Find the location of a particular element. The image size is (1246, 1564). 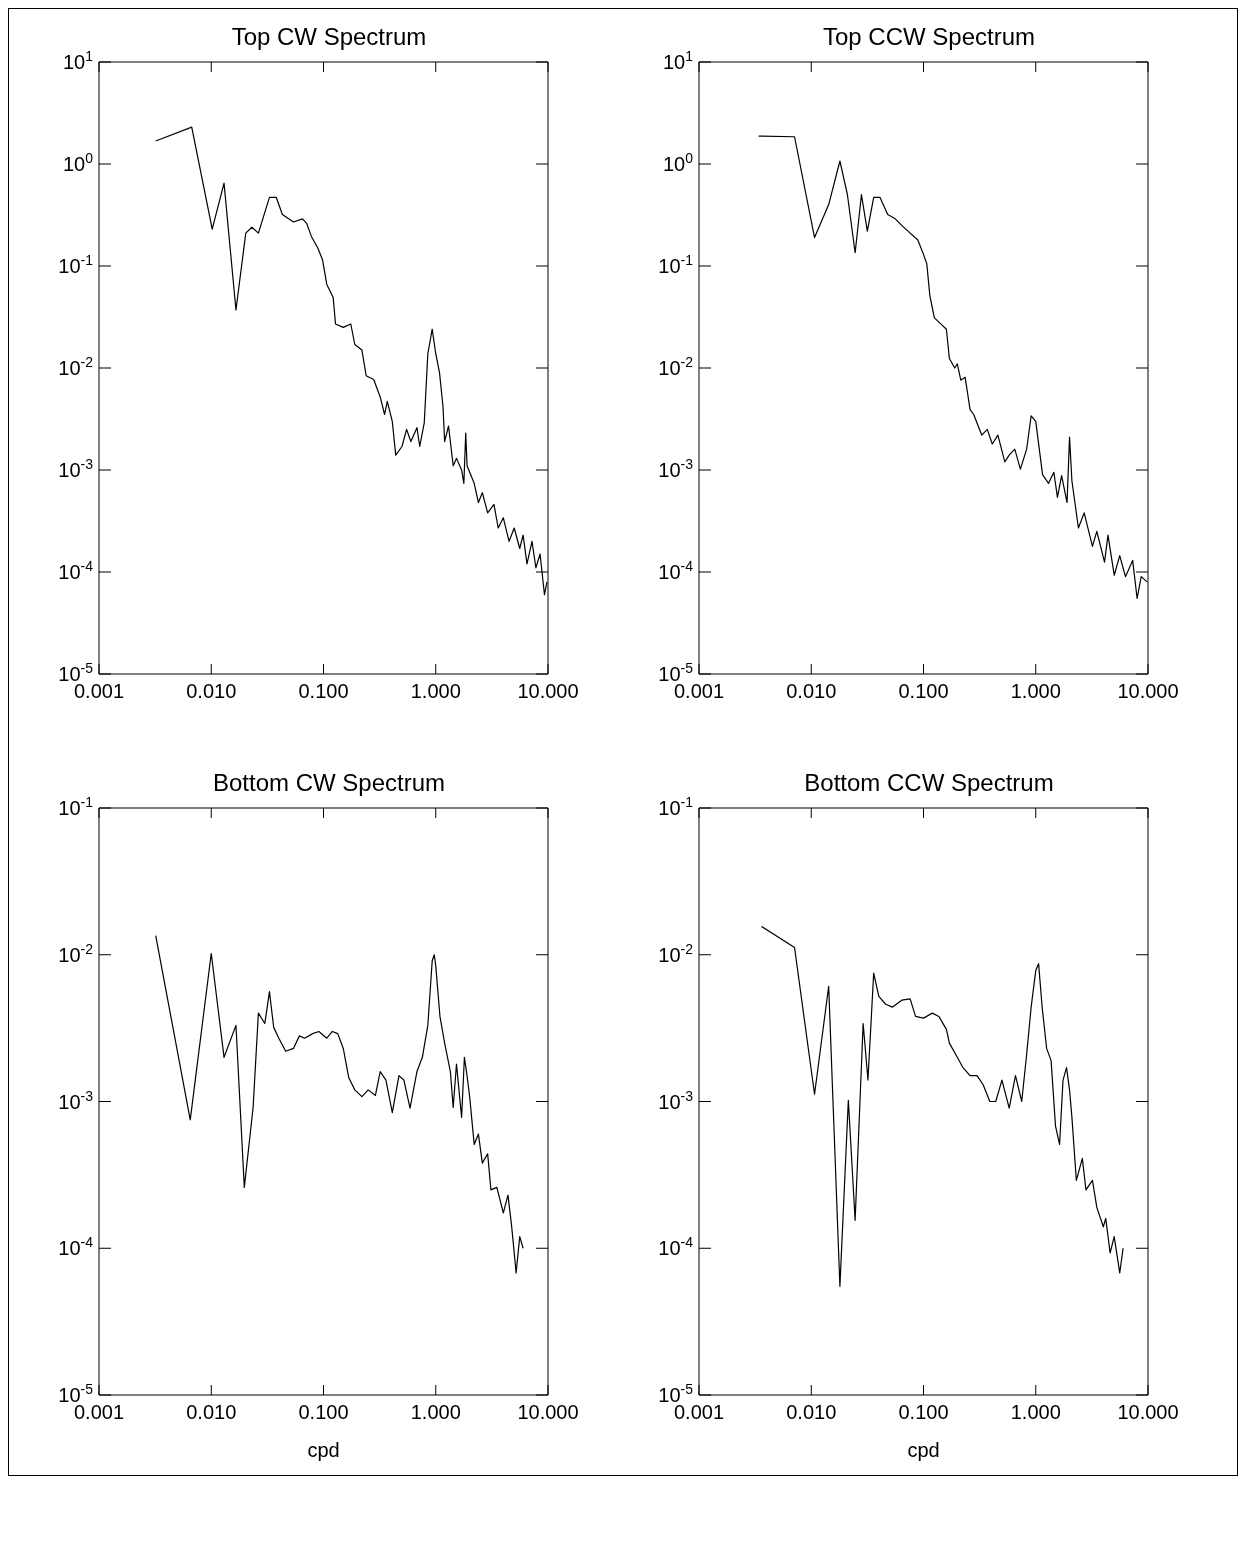

chart-title: Top CW Spectrum is located at coordinates (329, 36).